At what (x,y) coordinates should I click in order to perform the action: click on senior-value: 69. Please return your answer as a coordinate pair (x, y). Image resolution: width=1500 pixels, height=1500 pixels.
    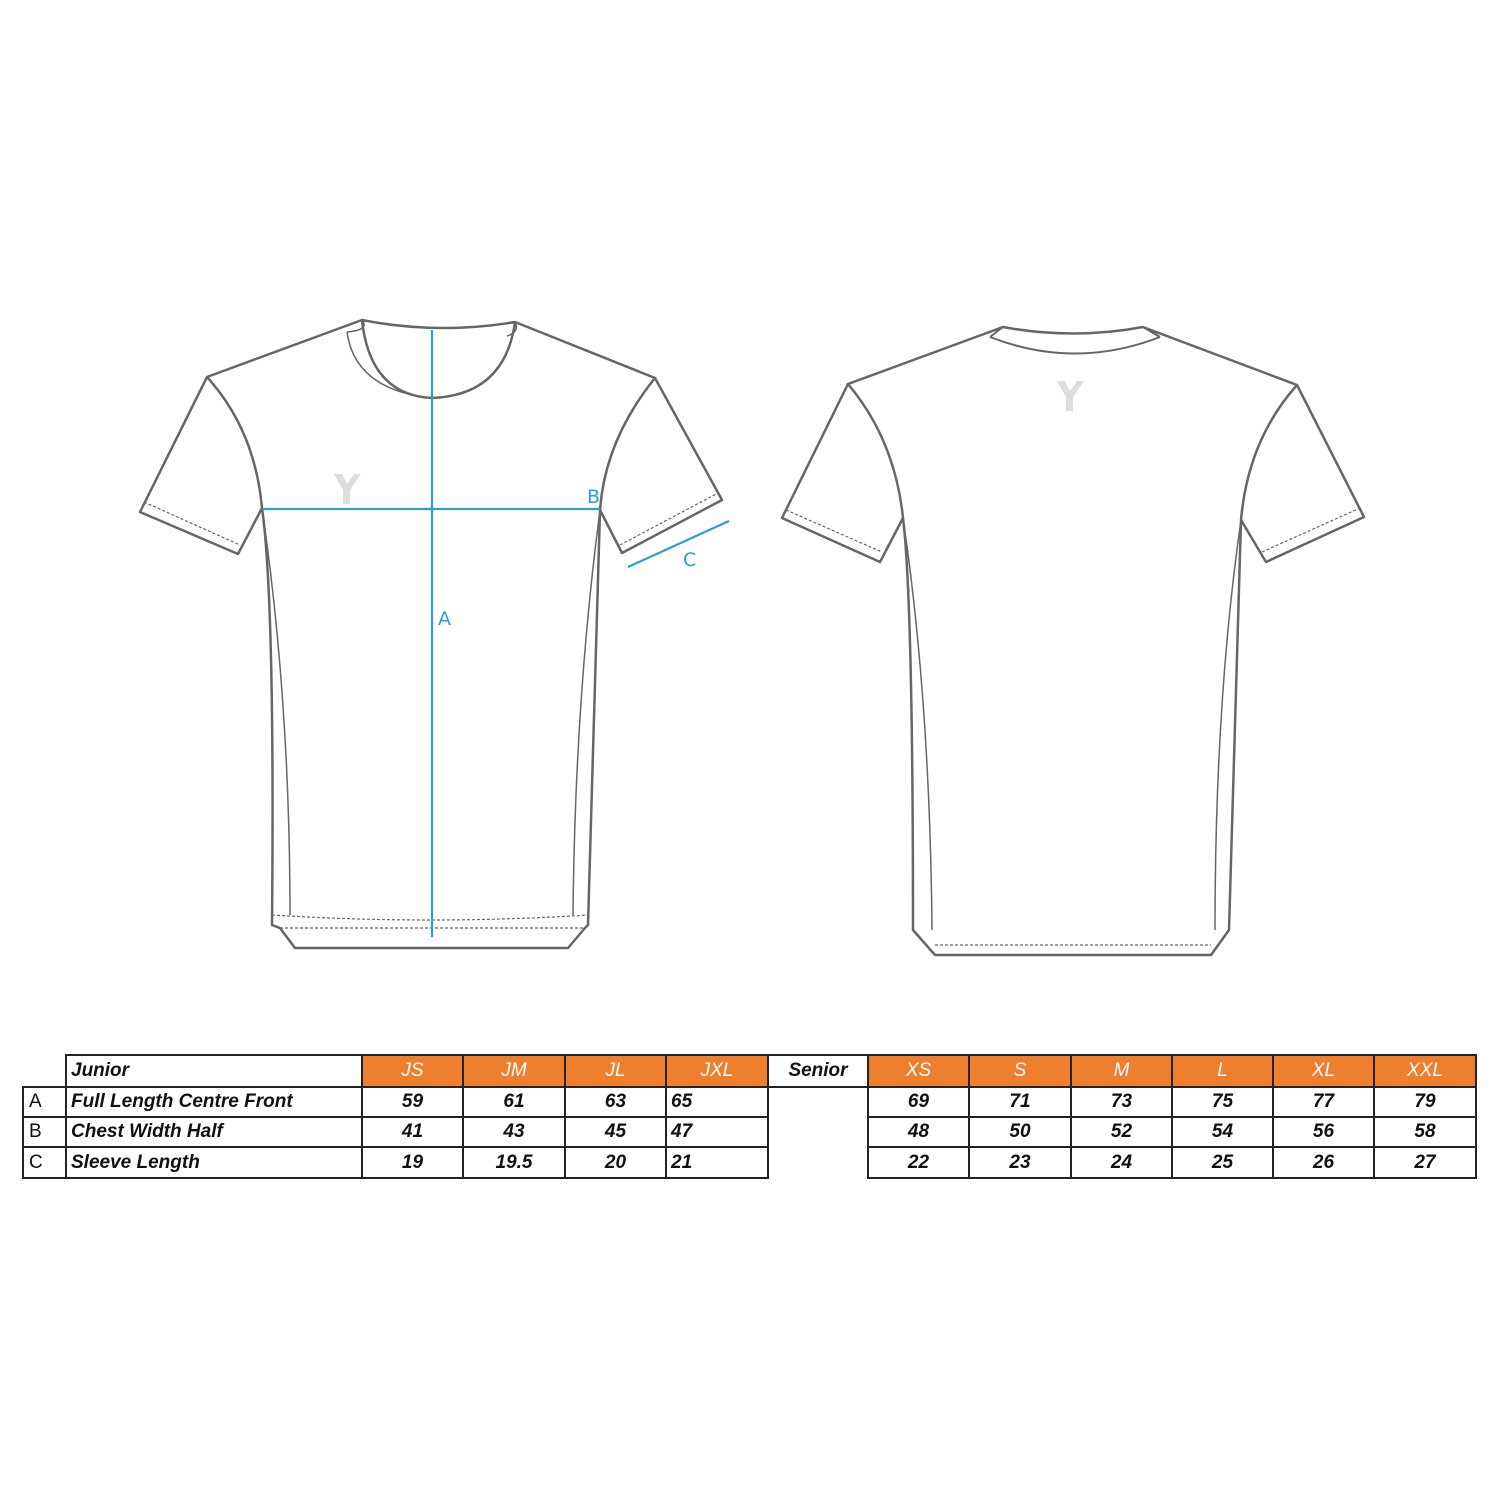
    Looking at the image, I should click on (918, 1102).